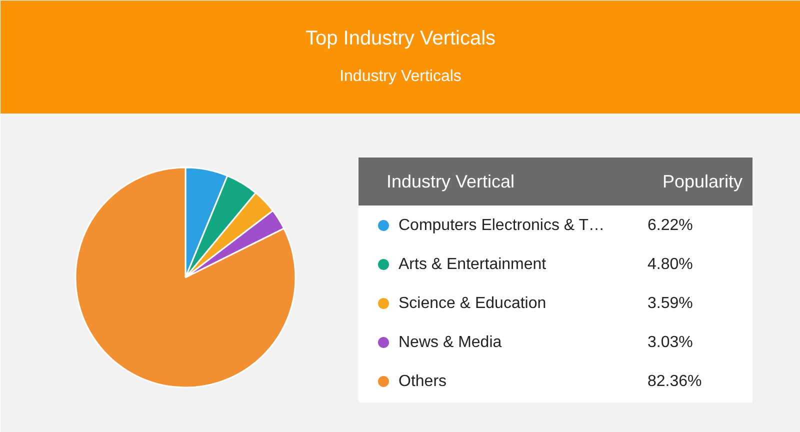 The image size is (800, 432). What do you see at coordinates (670, 342) in the screenshot?
I see `data-label: 3.03%` at bounding box center [670, 342].